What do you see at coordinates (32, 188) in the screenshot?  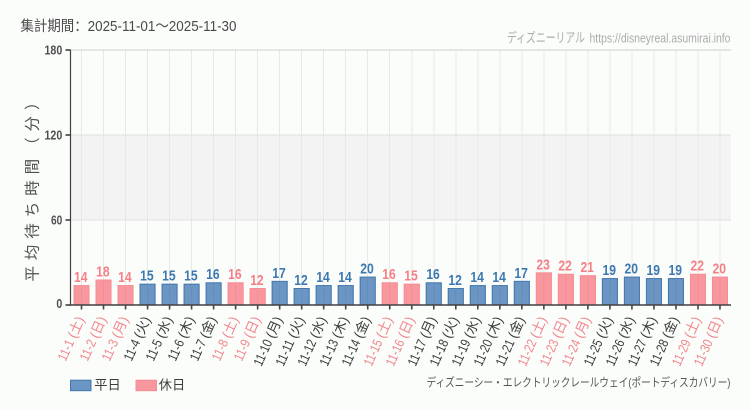 I see `svg-text: 平均待ち時間（分）` at bounding box center [32, 188].